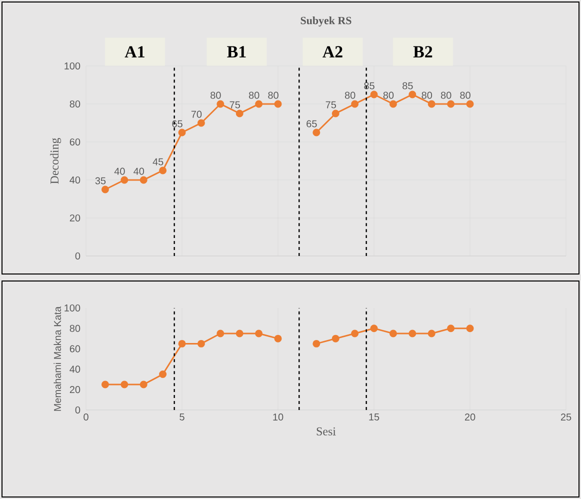 The height and width of the screenshot is (499, 581). Describe the element at coordinates (196, 114) in the screenshot. I see `data-label: 70` at that location.